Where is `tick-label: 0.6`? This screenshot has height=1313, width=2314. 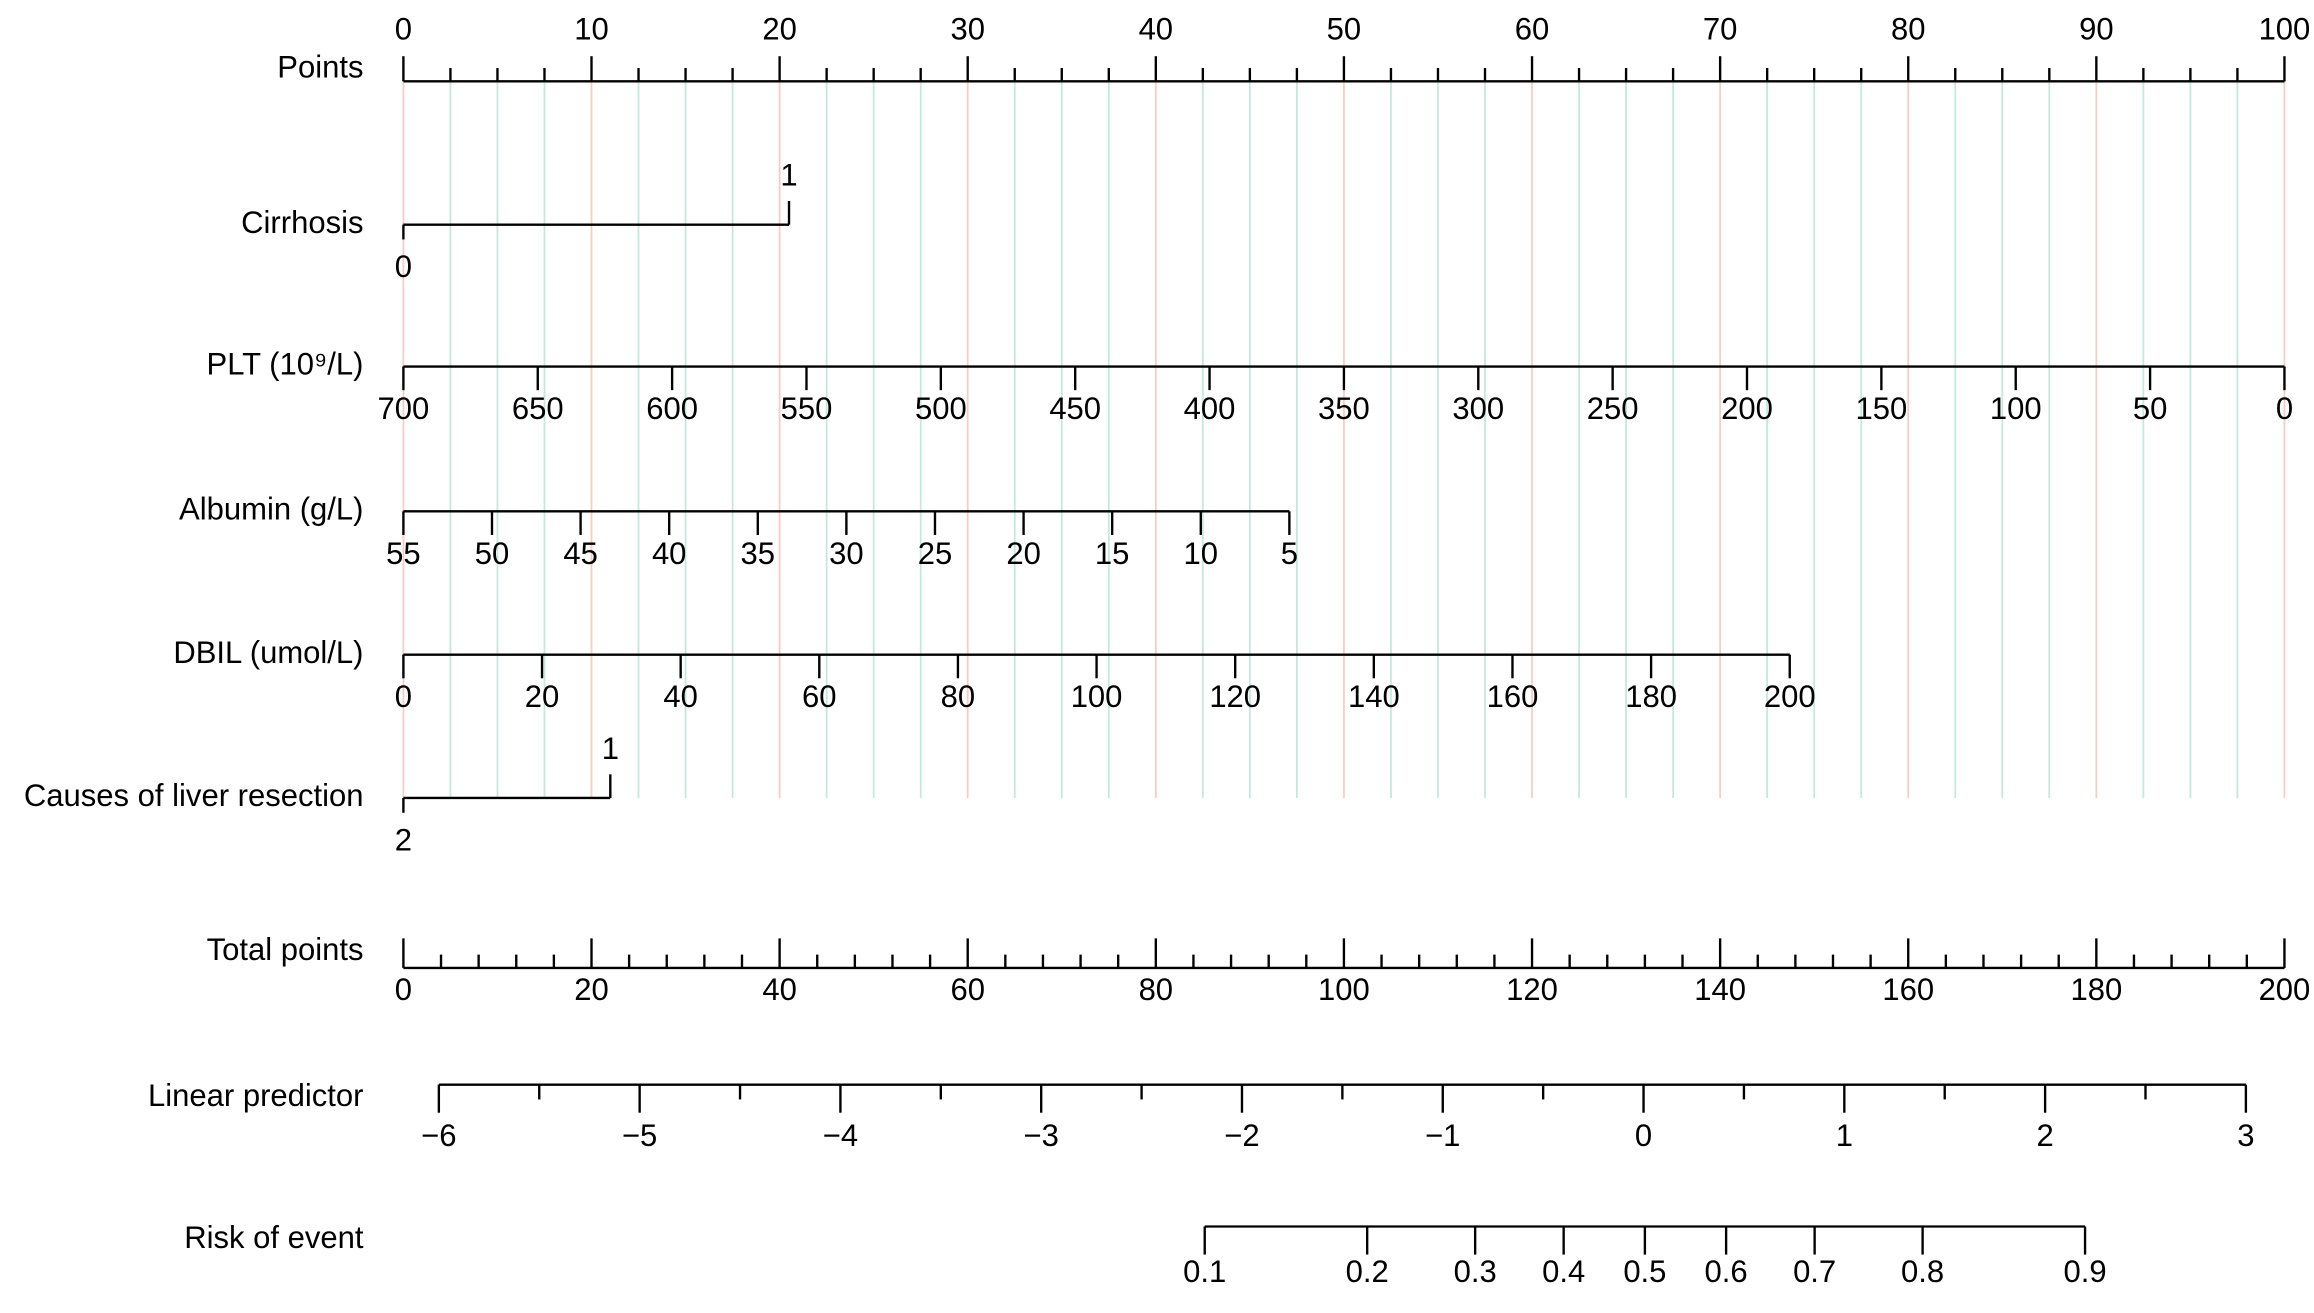 tick-label: 0.6 is located at coordinates (1726, 1271).